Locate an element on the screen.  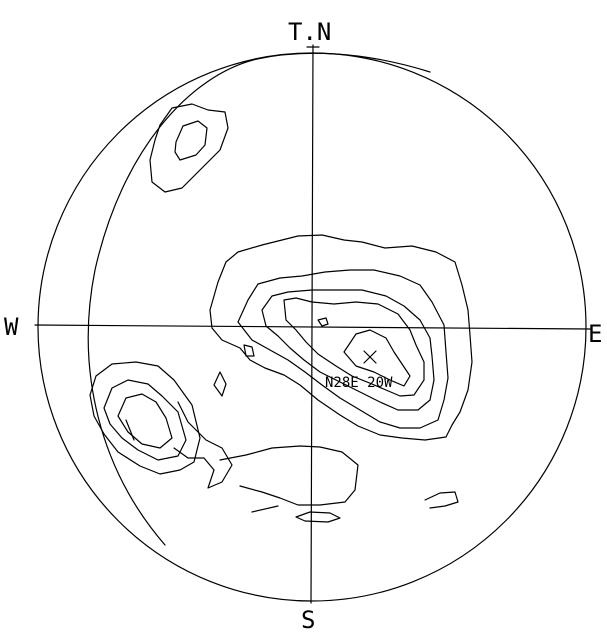
great-circle-arc-top is located at coordinates (343, 62).